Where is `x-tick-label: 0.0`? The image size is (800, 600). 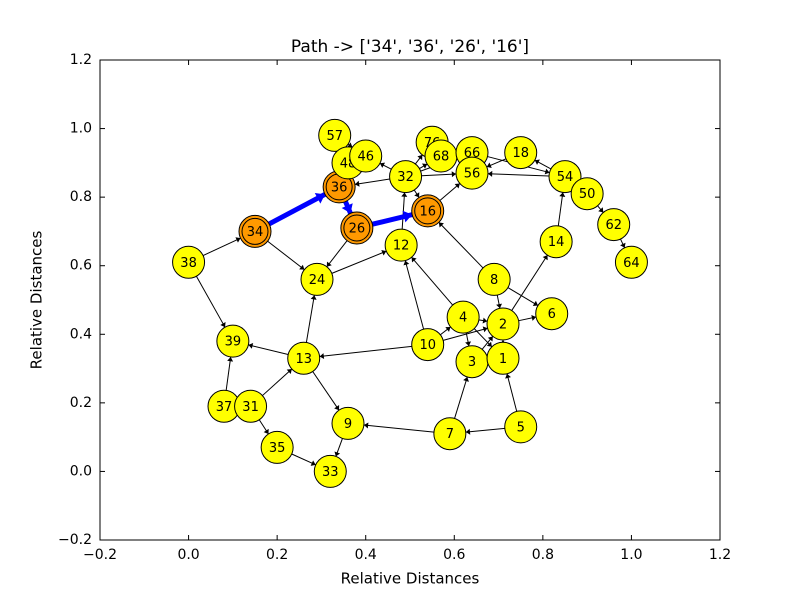
x-tick-label: 0.0 is located at coordinates (188, 555).